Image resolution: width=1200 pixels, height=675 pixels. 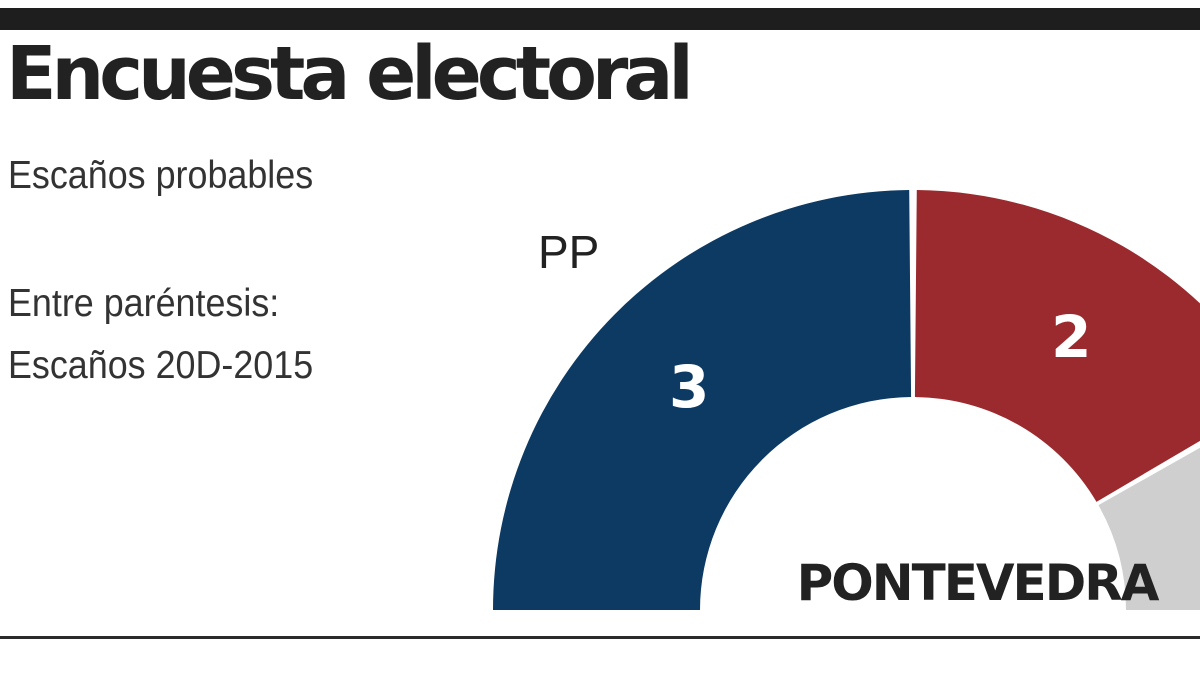 I want to click on region-label: PONTEVEDRA, so click(x=978, y=583).